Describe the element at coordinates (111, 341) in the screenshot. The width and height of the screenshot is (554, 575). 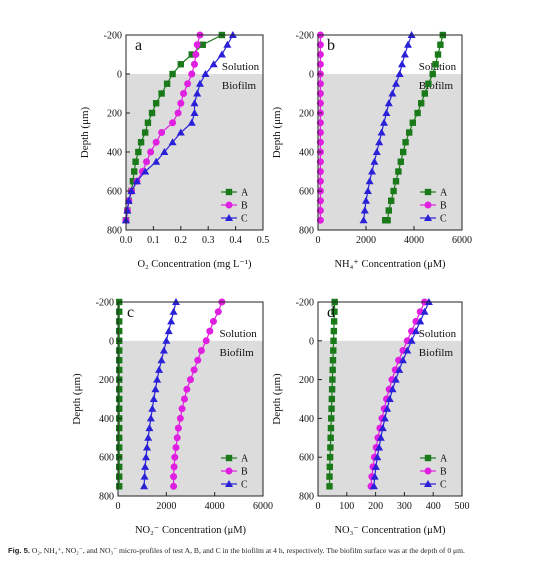
I see `panel-c-ytick-label: 0` at that location.